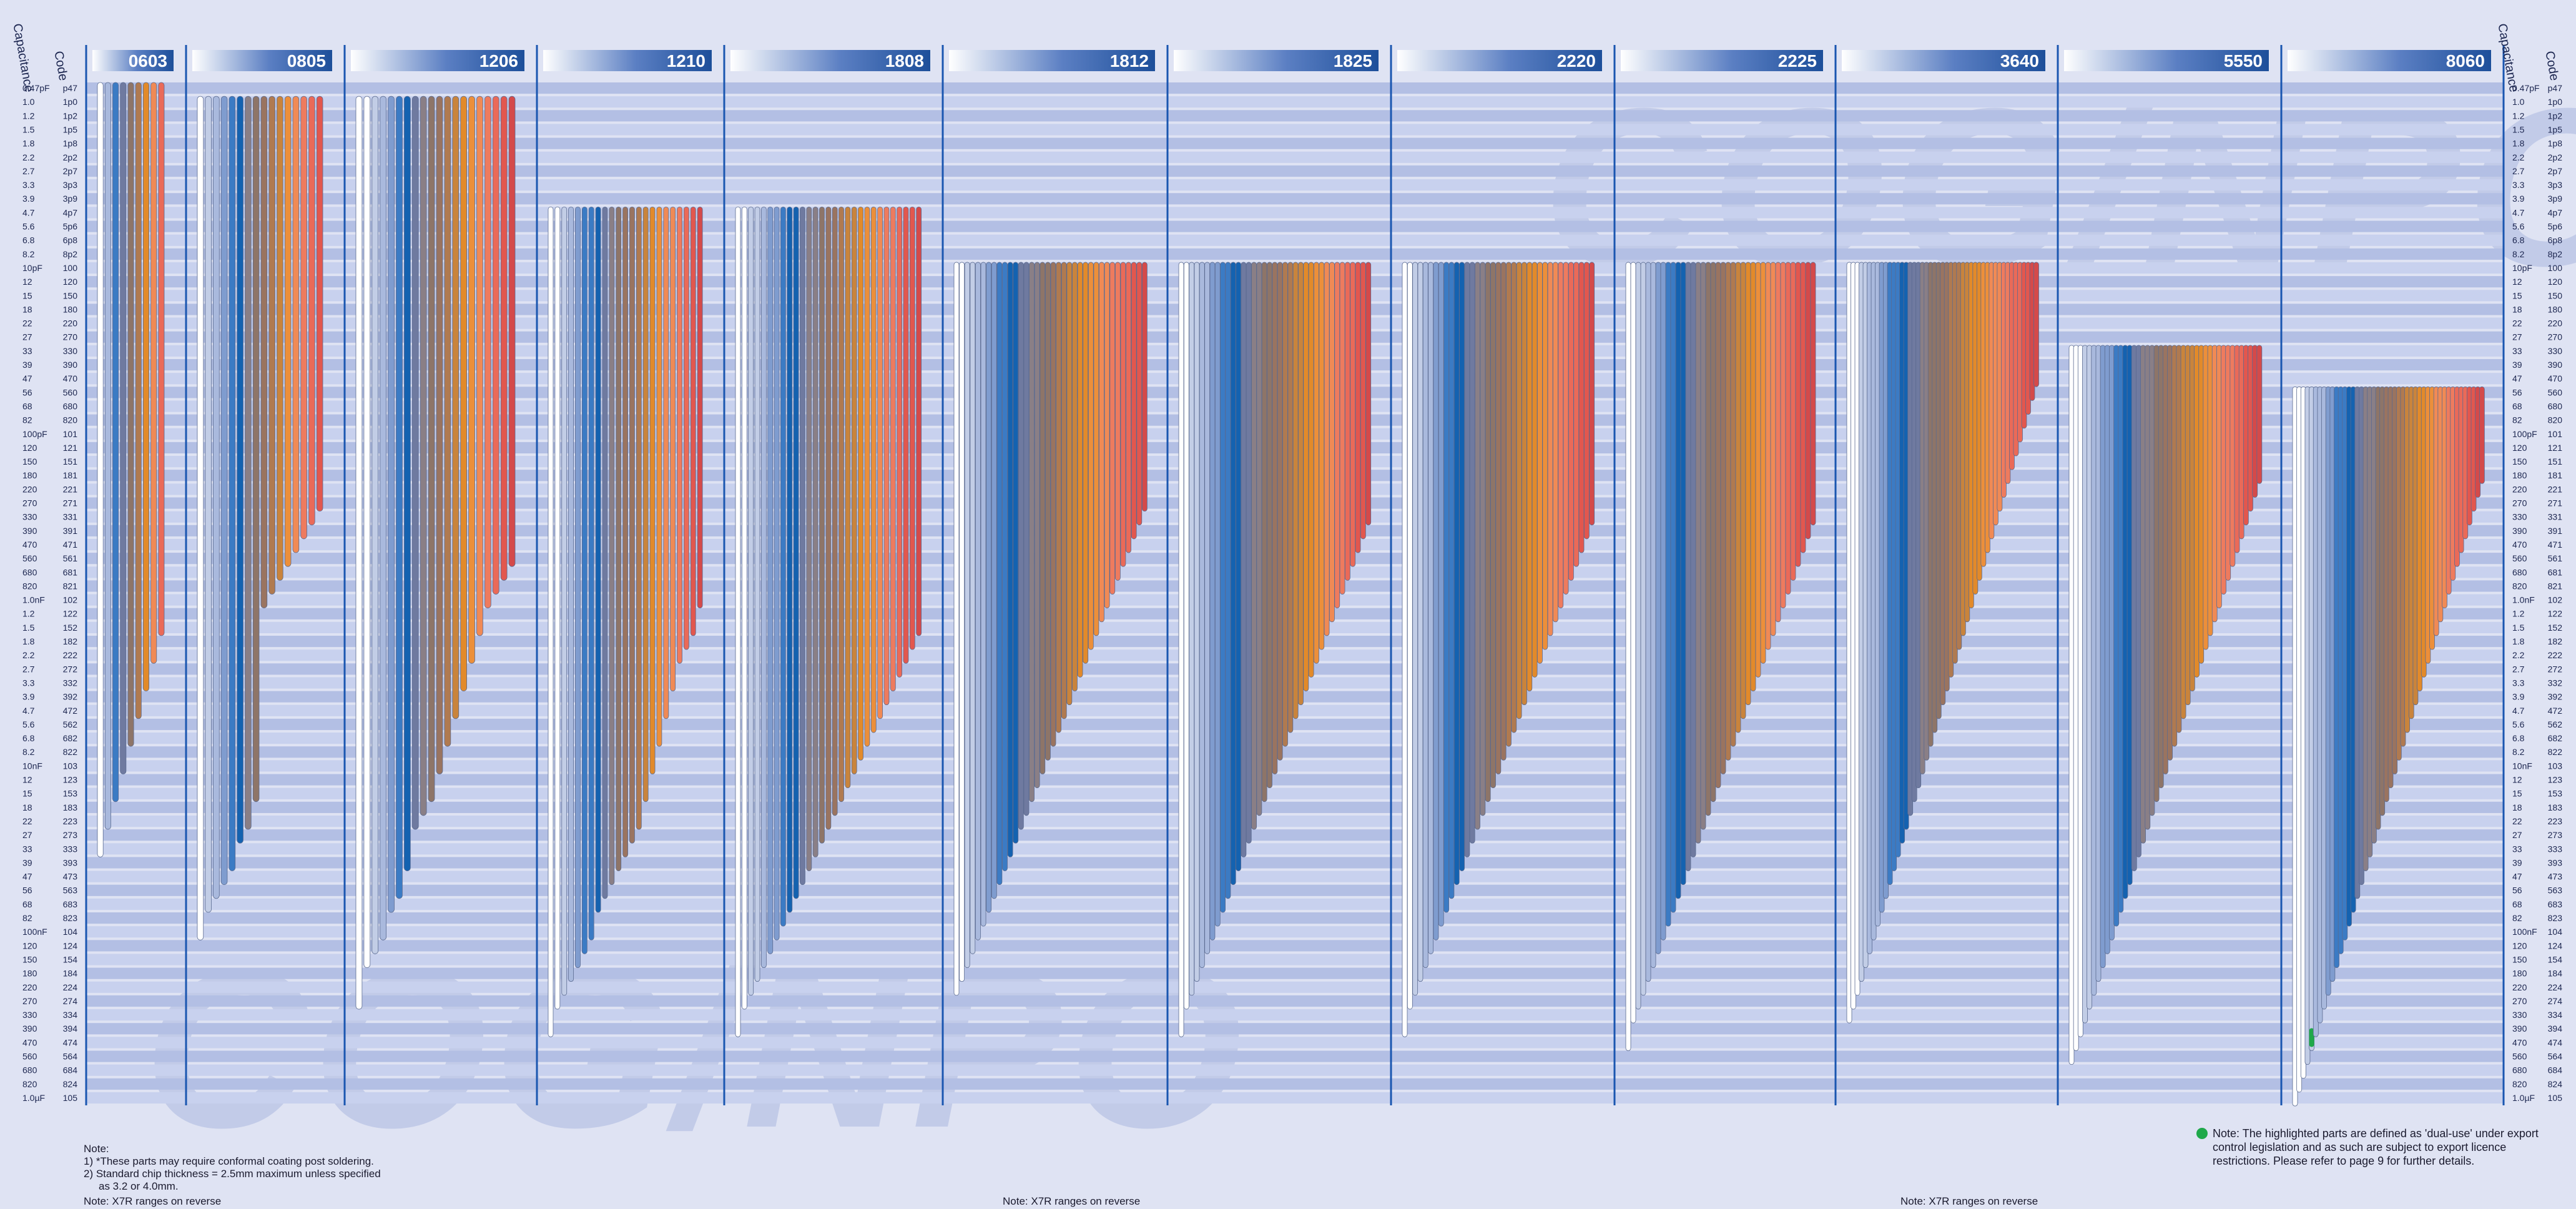 This screenshot has width=2576, height=1209. Describe the element at coordinates (70, 821) in the screenshot. I see `code-label: 223` at that location.